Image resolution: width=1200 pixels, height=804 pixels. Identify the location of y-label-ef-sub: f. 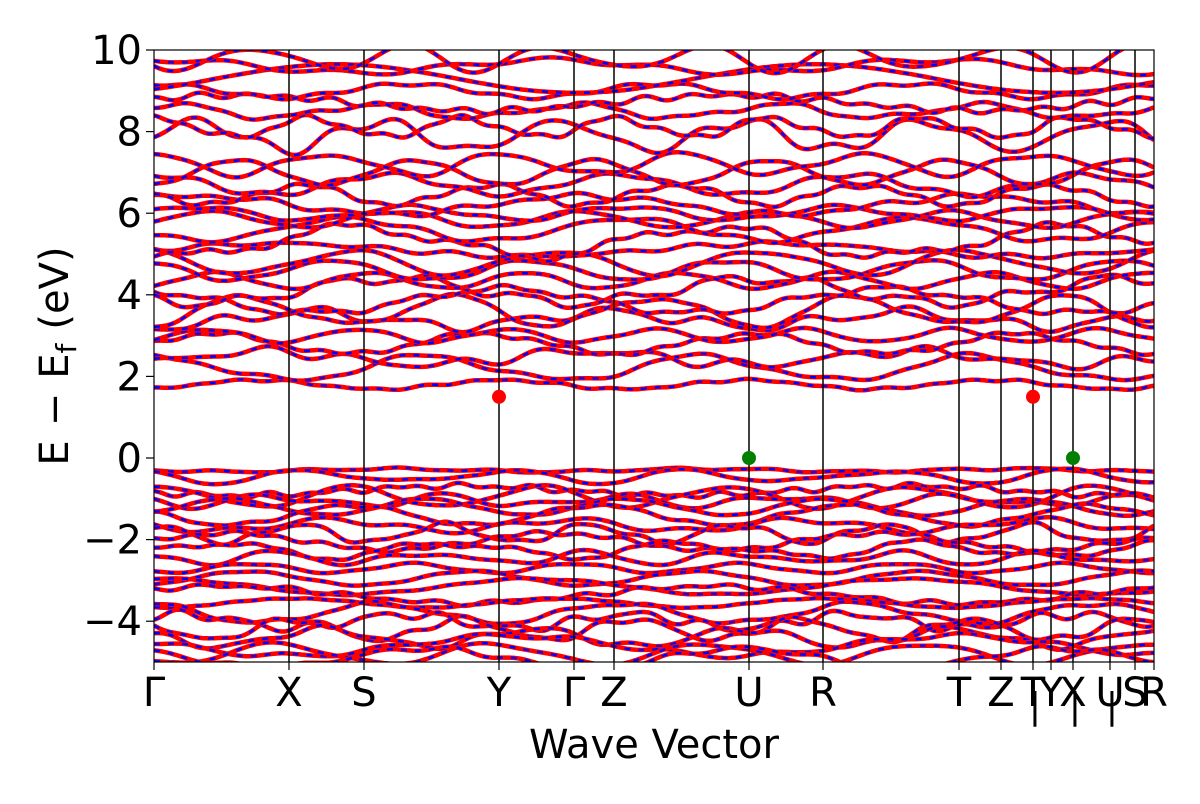
(66, 347).